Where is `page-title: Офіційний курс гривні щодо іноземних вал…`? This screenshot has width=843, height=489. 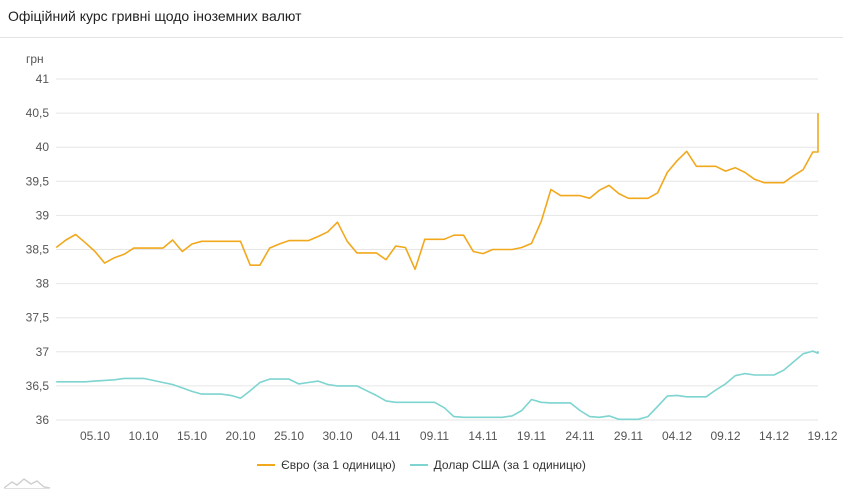 page-title: Офіційний курс гривні щодо іноземних вал… is located at coordinates (155, 16).